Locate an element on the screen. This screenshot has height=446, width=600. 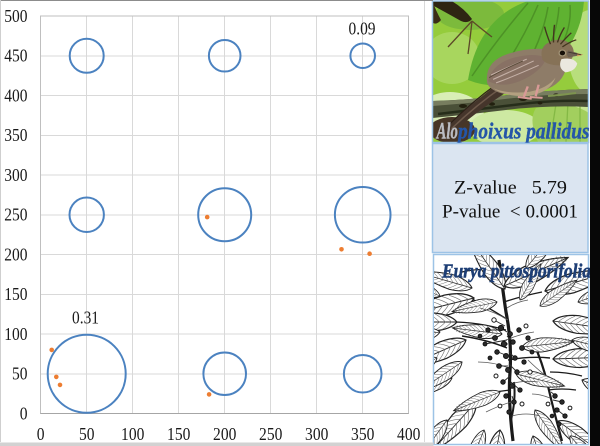
svg-text: 0.09 is located at coordinates (362, 29).